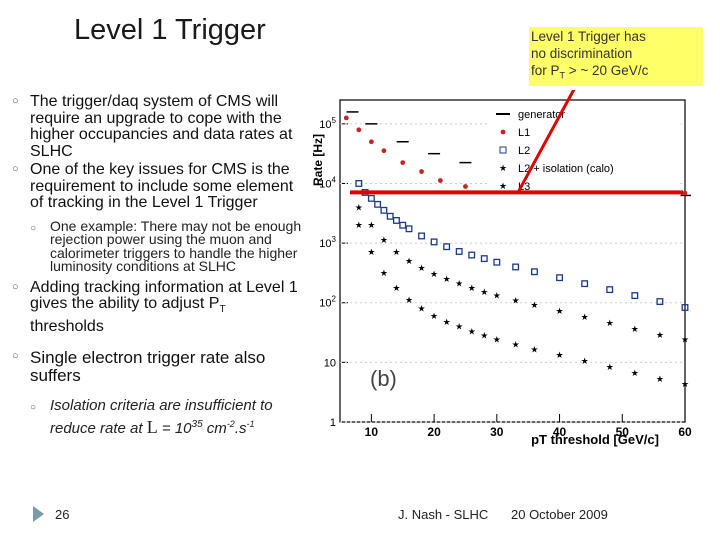 The width and height of the screenshot is (720, 540). What do you see at coordinates (546, 142) in the screenshot?
I see `callout-arrow` at bounding box center [546, 142].